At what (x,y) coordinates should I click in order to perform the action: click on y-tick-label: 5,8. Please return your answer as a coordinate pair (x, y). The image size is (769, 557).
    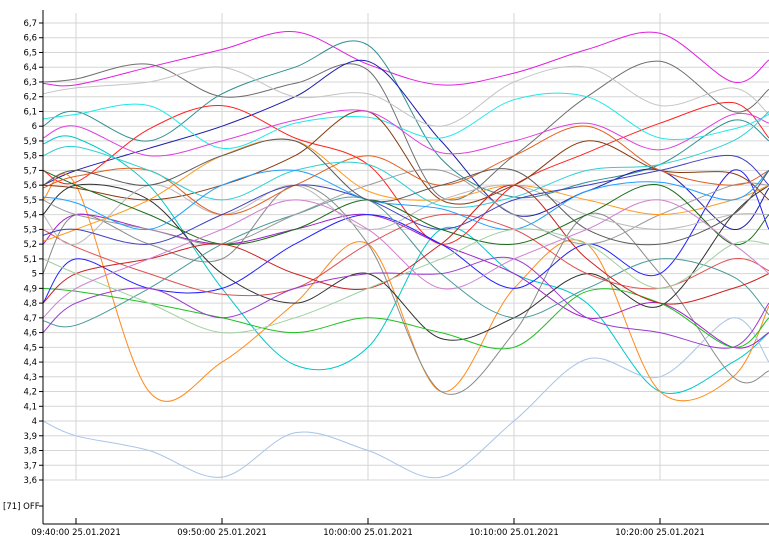
    Looking at the image, I should click on (30, 157).